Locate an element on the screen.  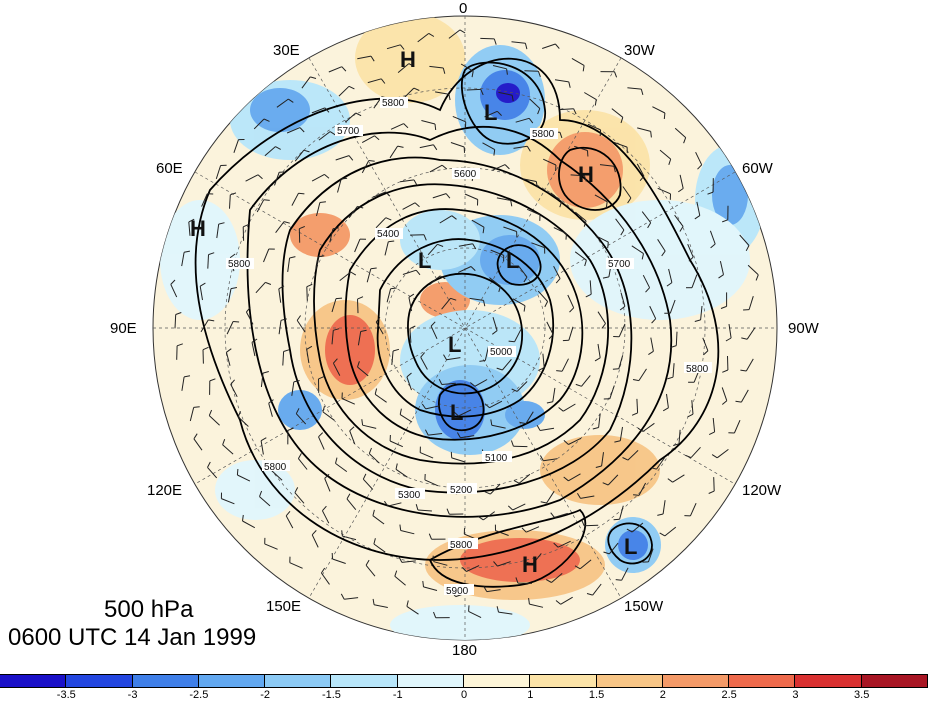
contour-label-5900: 5900 is located at coordinates (457, 591).